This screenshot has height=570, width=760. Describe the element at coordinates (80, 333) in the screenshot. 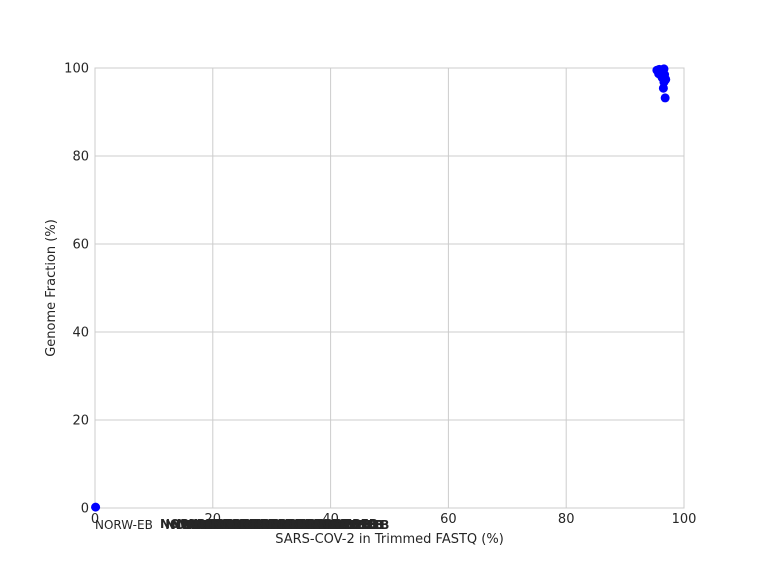

I see `y-tick-label: 40` at that location.